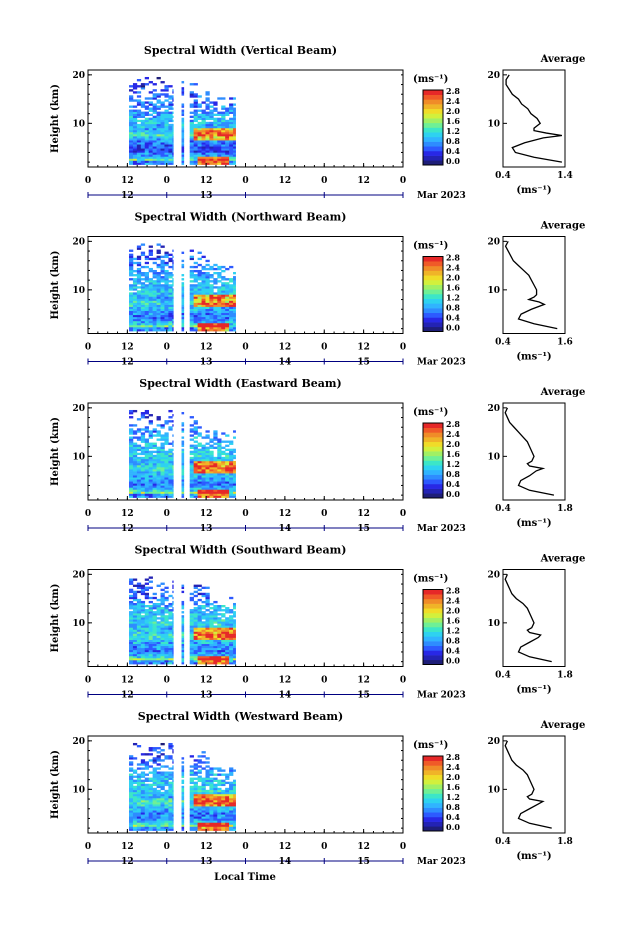 The height and width of the screenshot is (929, 621). Describe the element at coordinates (127, 847) in the screenshot. I see `x-tick-label: 12` at that location.